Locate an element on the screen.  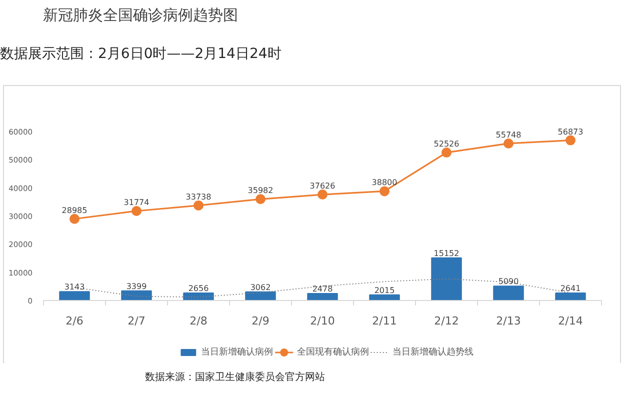
x-tick-label: 2/14 is located at coordinates (570, 321).